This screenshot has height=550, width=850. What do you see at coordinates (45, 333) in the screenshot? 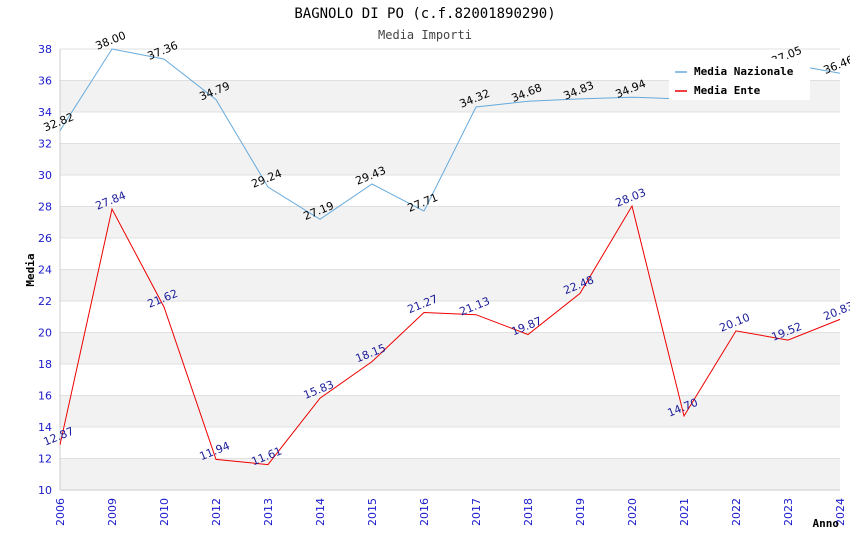
I see `y-tick-label: 20` at bounding box center [45, 333].